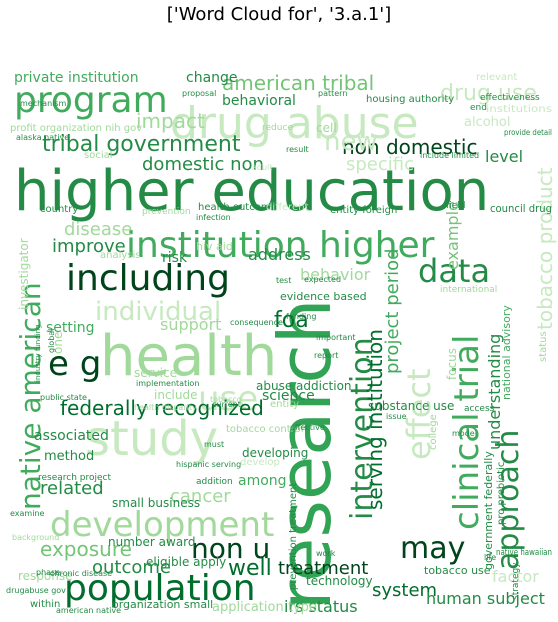 The image size is (558, 622). I want to click on word-eligible-apply: eligible apply, so click(186, 562).